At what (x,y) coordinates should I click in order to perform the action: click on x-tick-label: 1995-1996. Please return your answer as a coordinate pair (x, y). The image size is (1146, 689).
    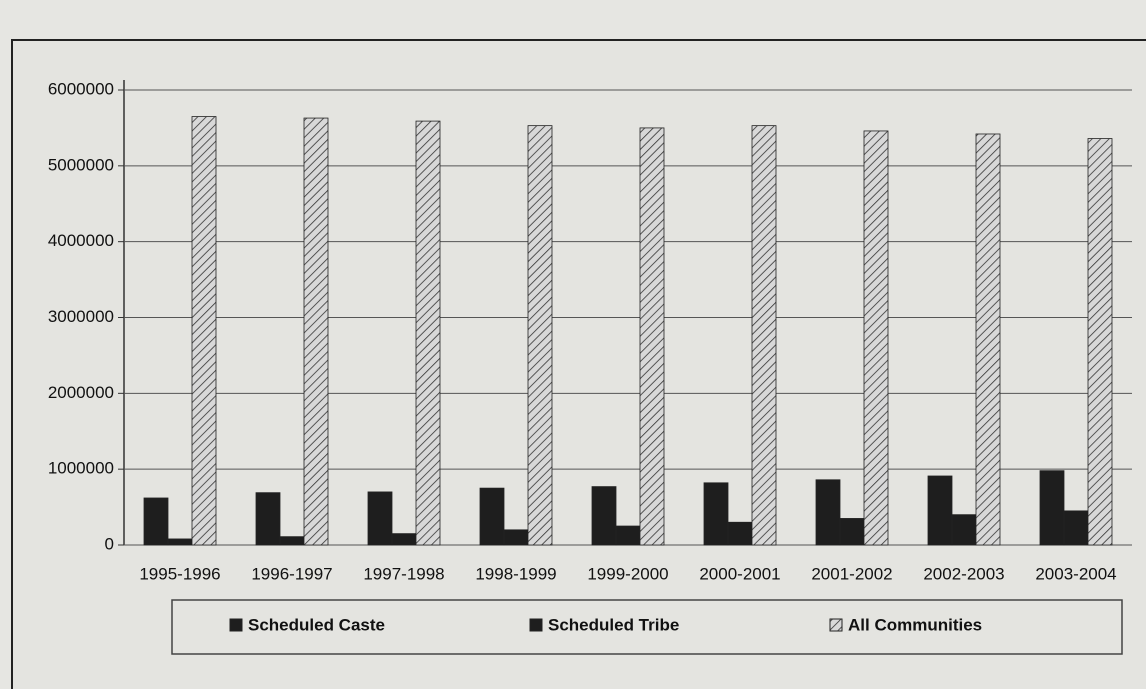
    Looking at the image, I should click on (179, 573).